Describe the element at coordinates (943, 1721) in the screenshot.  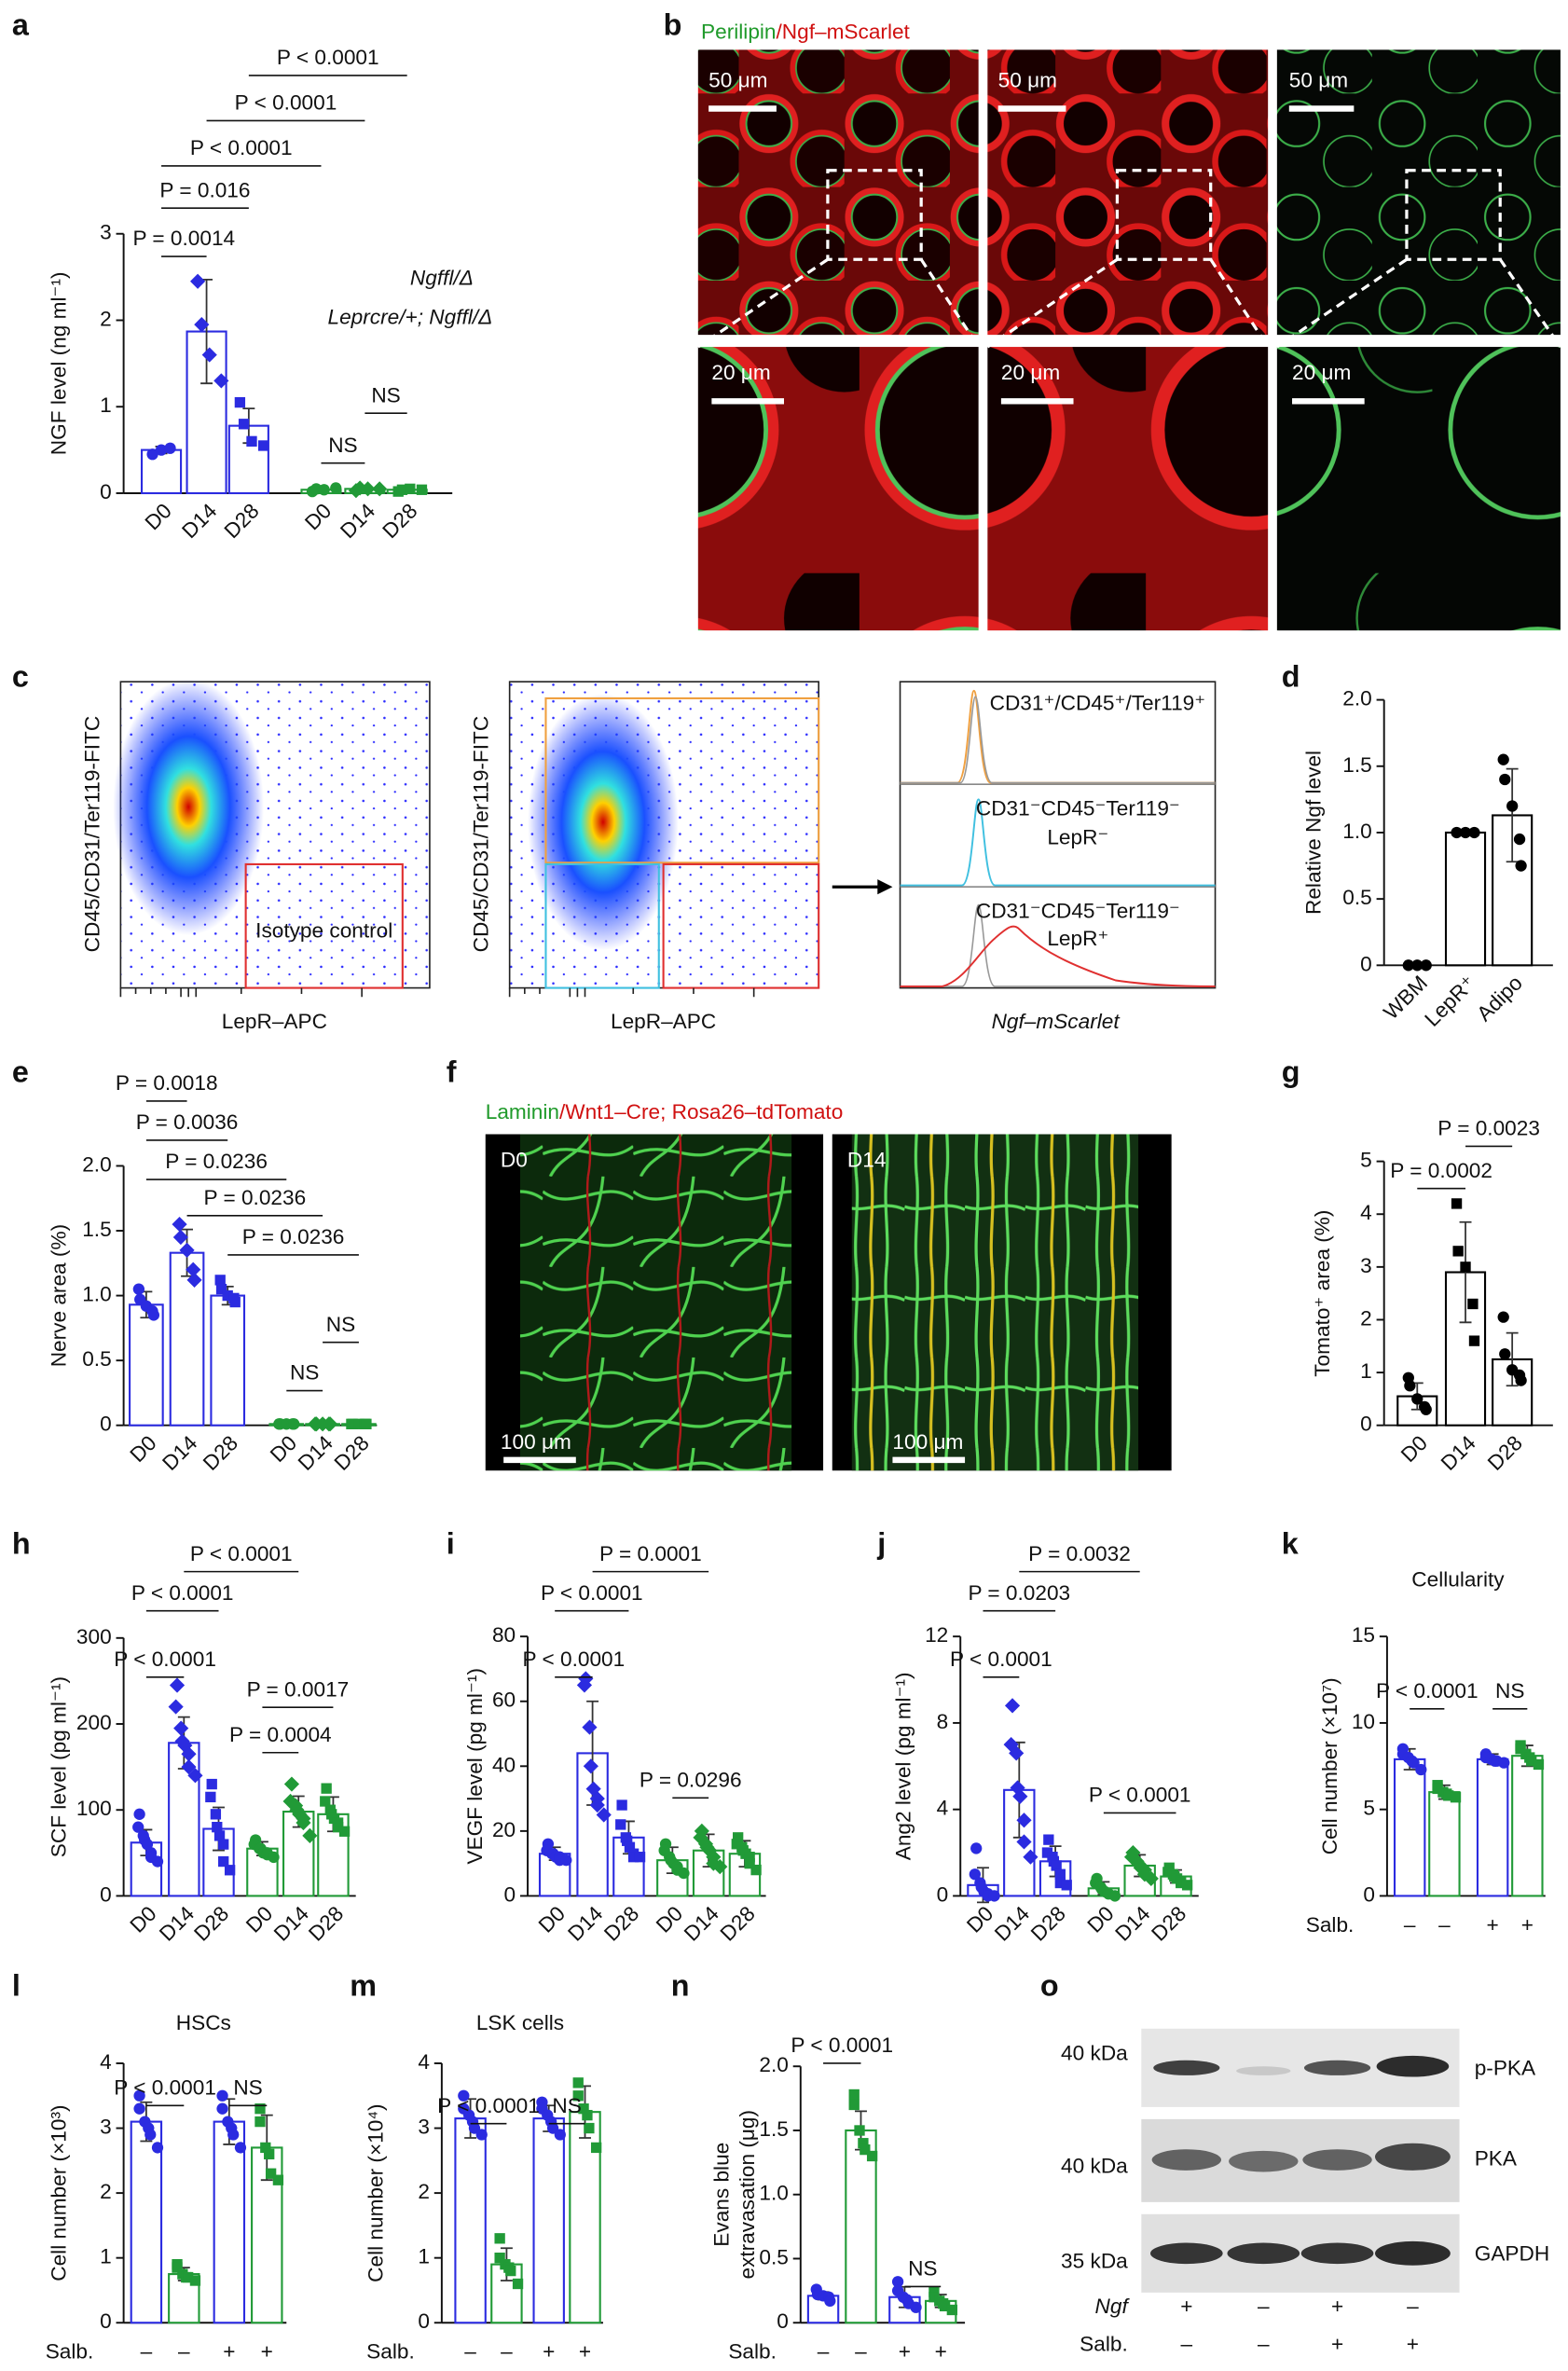
I see `y-tick-label: 8` at that location.